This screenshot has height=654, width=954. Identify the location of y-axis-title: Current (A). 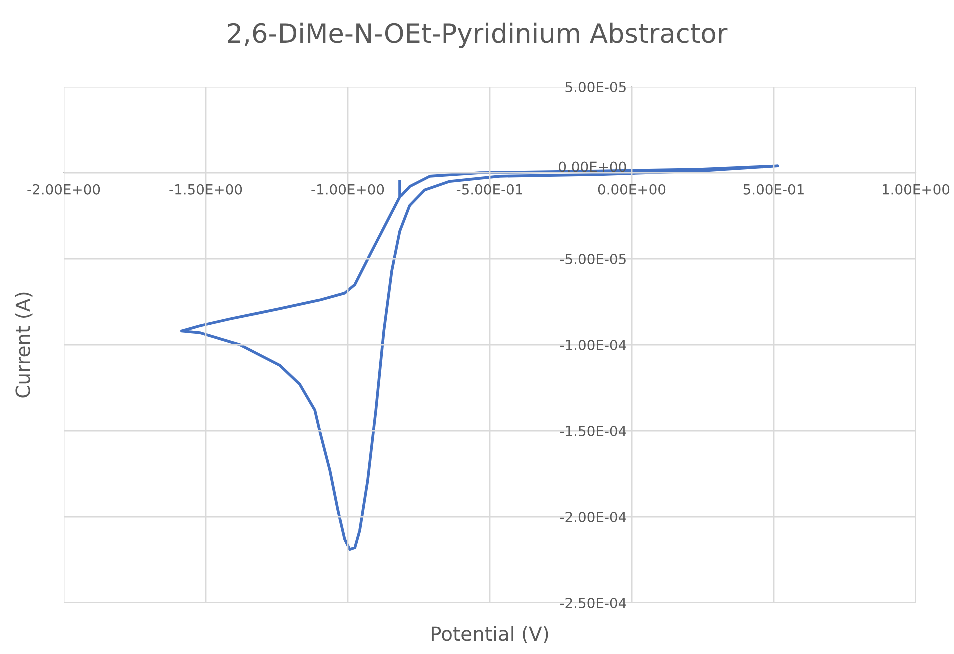
(24, 345).